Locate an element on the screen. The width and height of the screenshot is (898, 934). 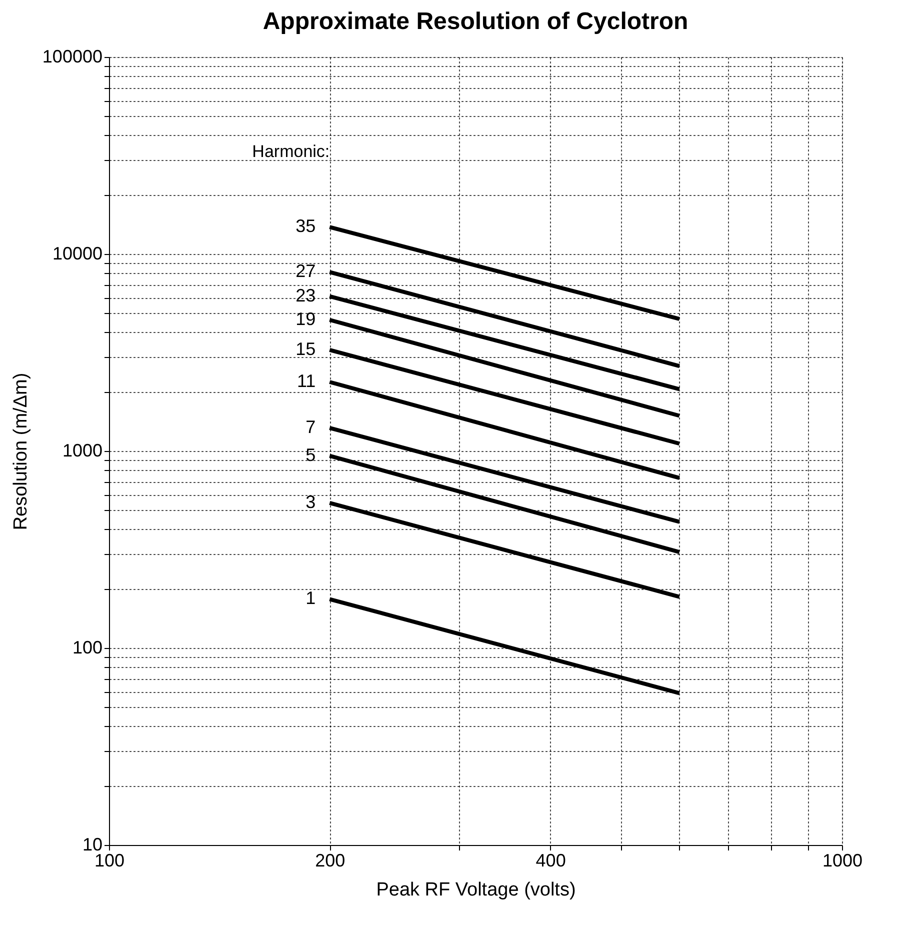
y-axis-title: Resolution (m/Δm) is located at coordinates (21, 451).